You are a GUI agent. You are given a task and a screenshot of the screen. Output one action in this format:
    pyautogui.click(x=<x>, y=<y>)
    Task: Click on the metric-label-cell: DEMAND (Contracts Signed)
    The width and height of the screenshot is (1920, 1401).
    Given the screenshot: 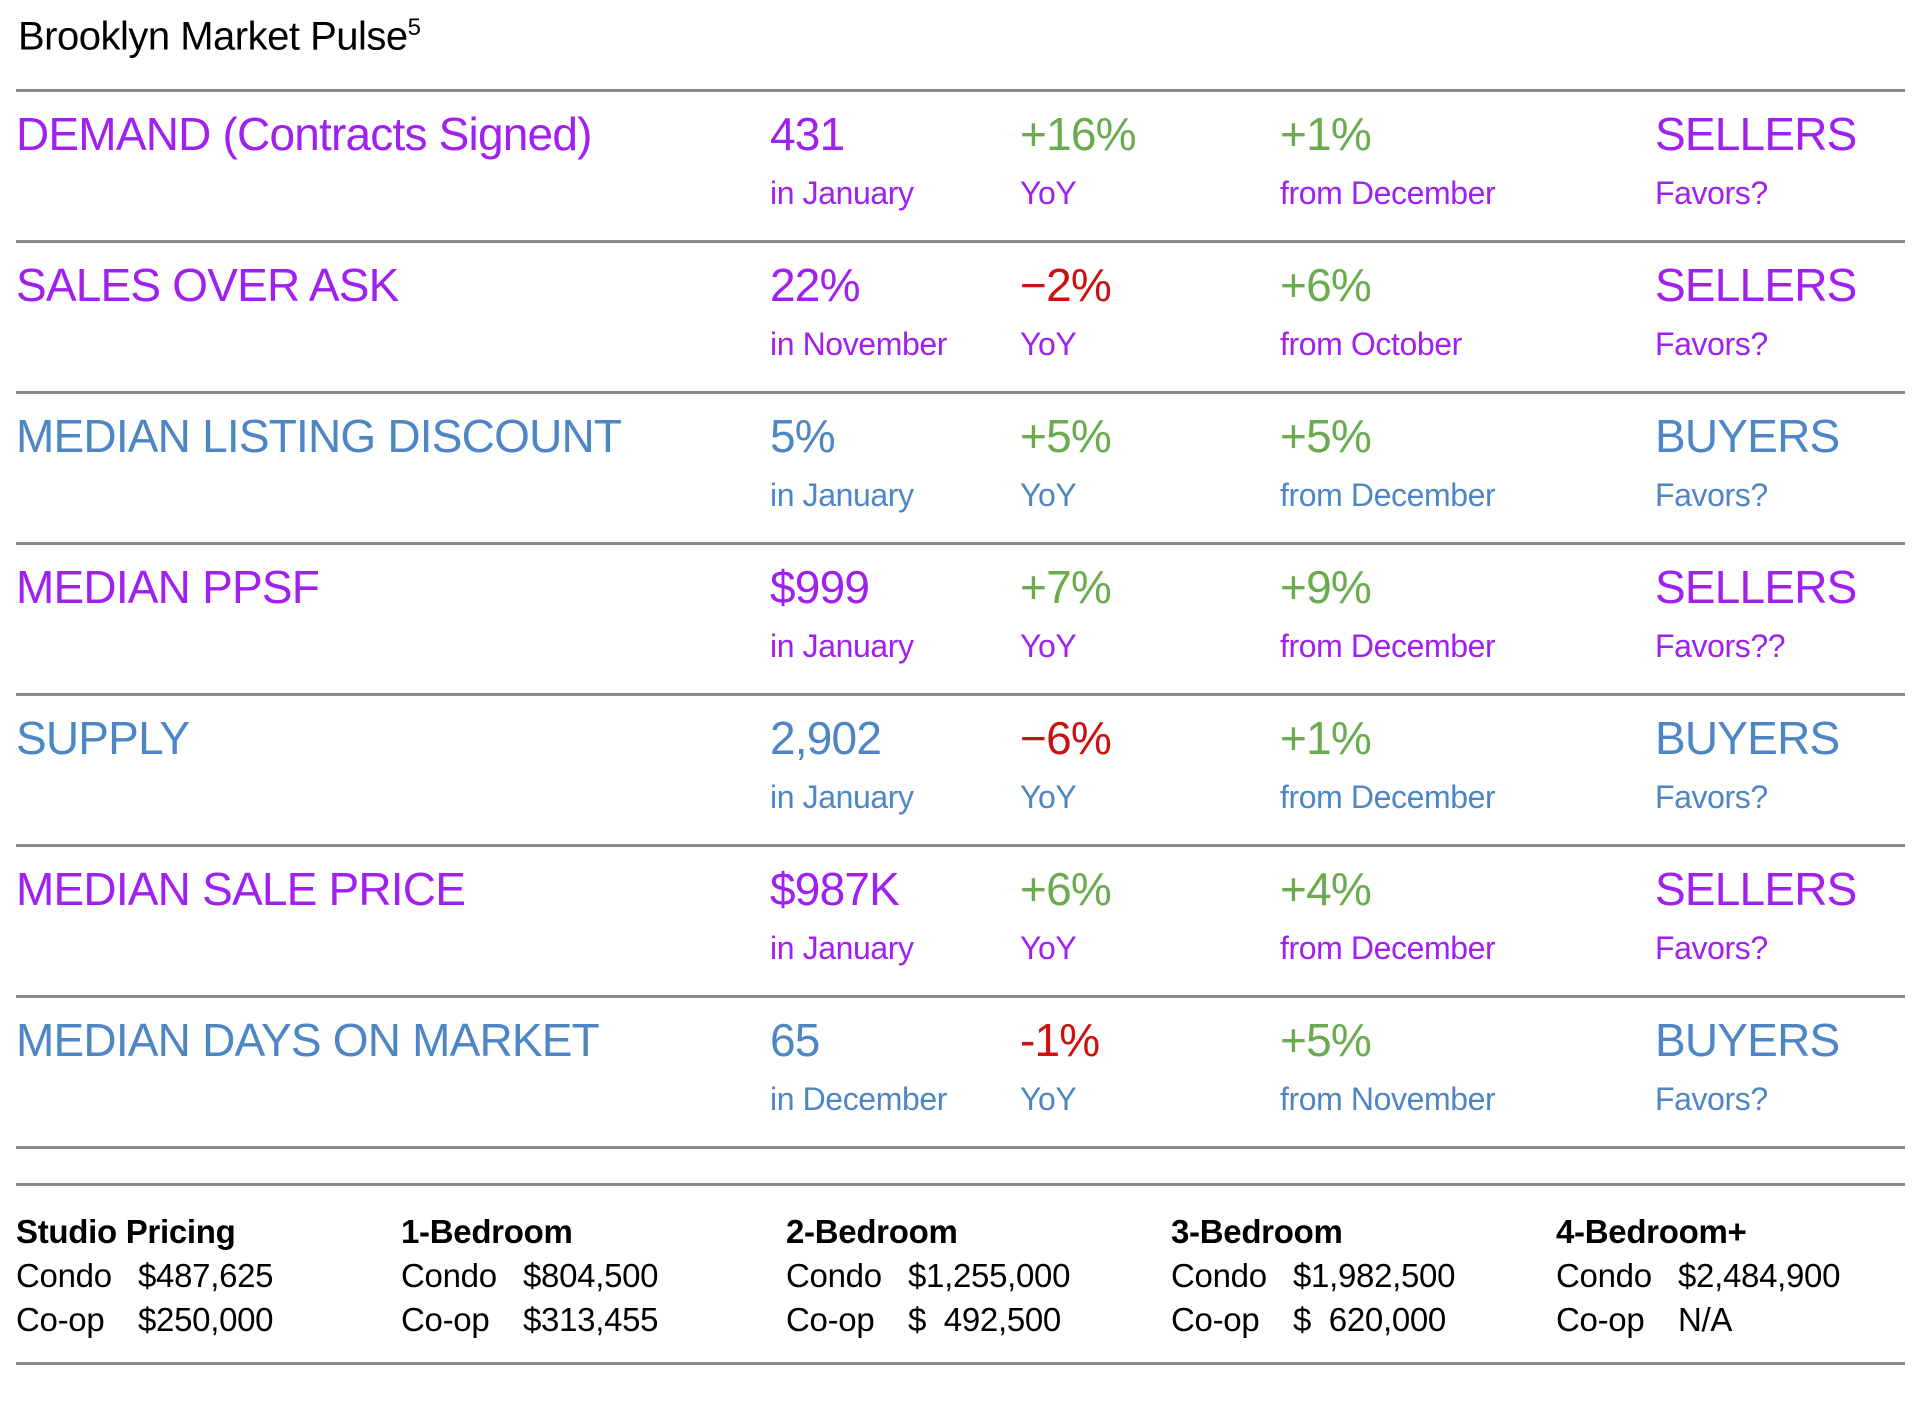 What is the action you would take?
    pyautogui.click(x=393, y=174)
    